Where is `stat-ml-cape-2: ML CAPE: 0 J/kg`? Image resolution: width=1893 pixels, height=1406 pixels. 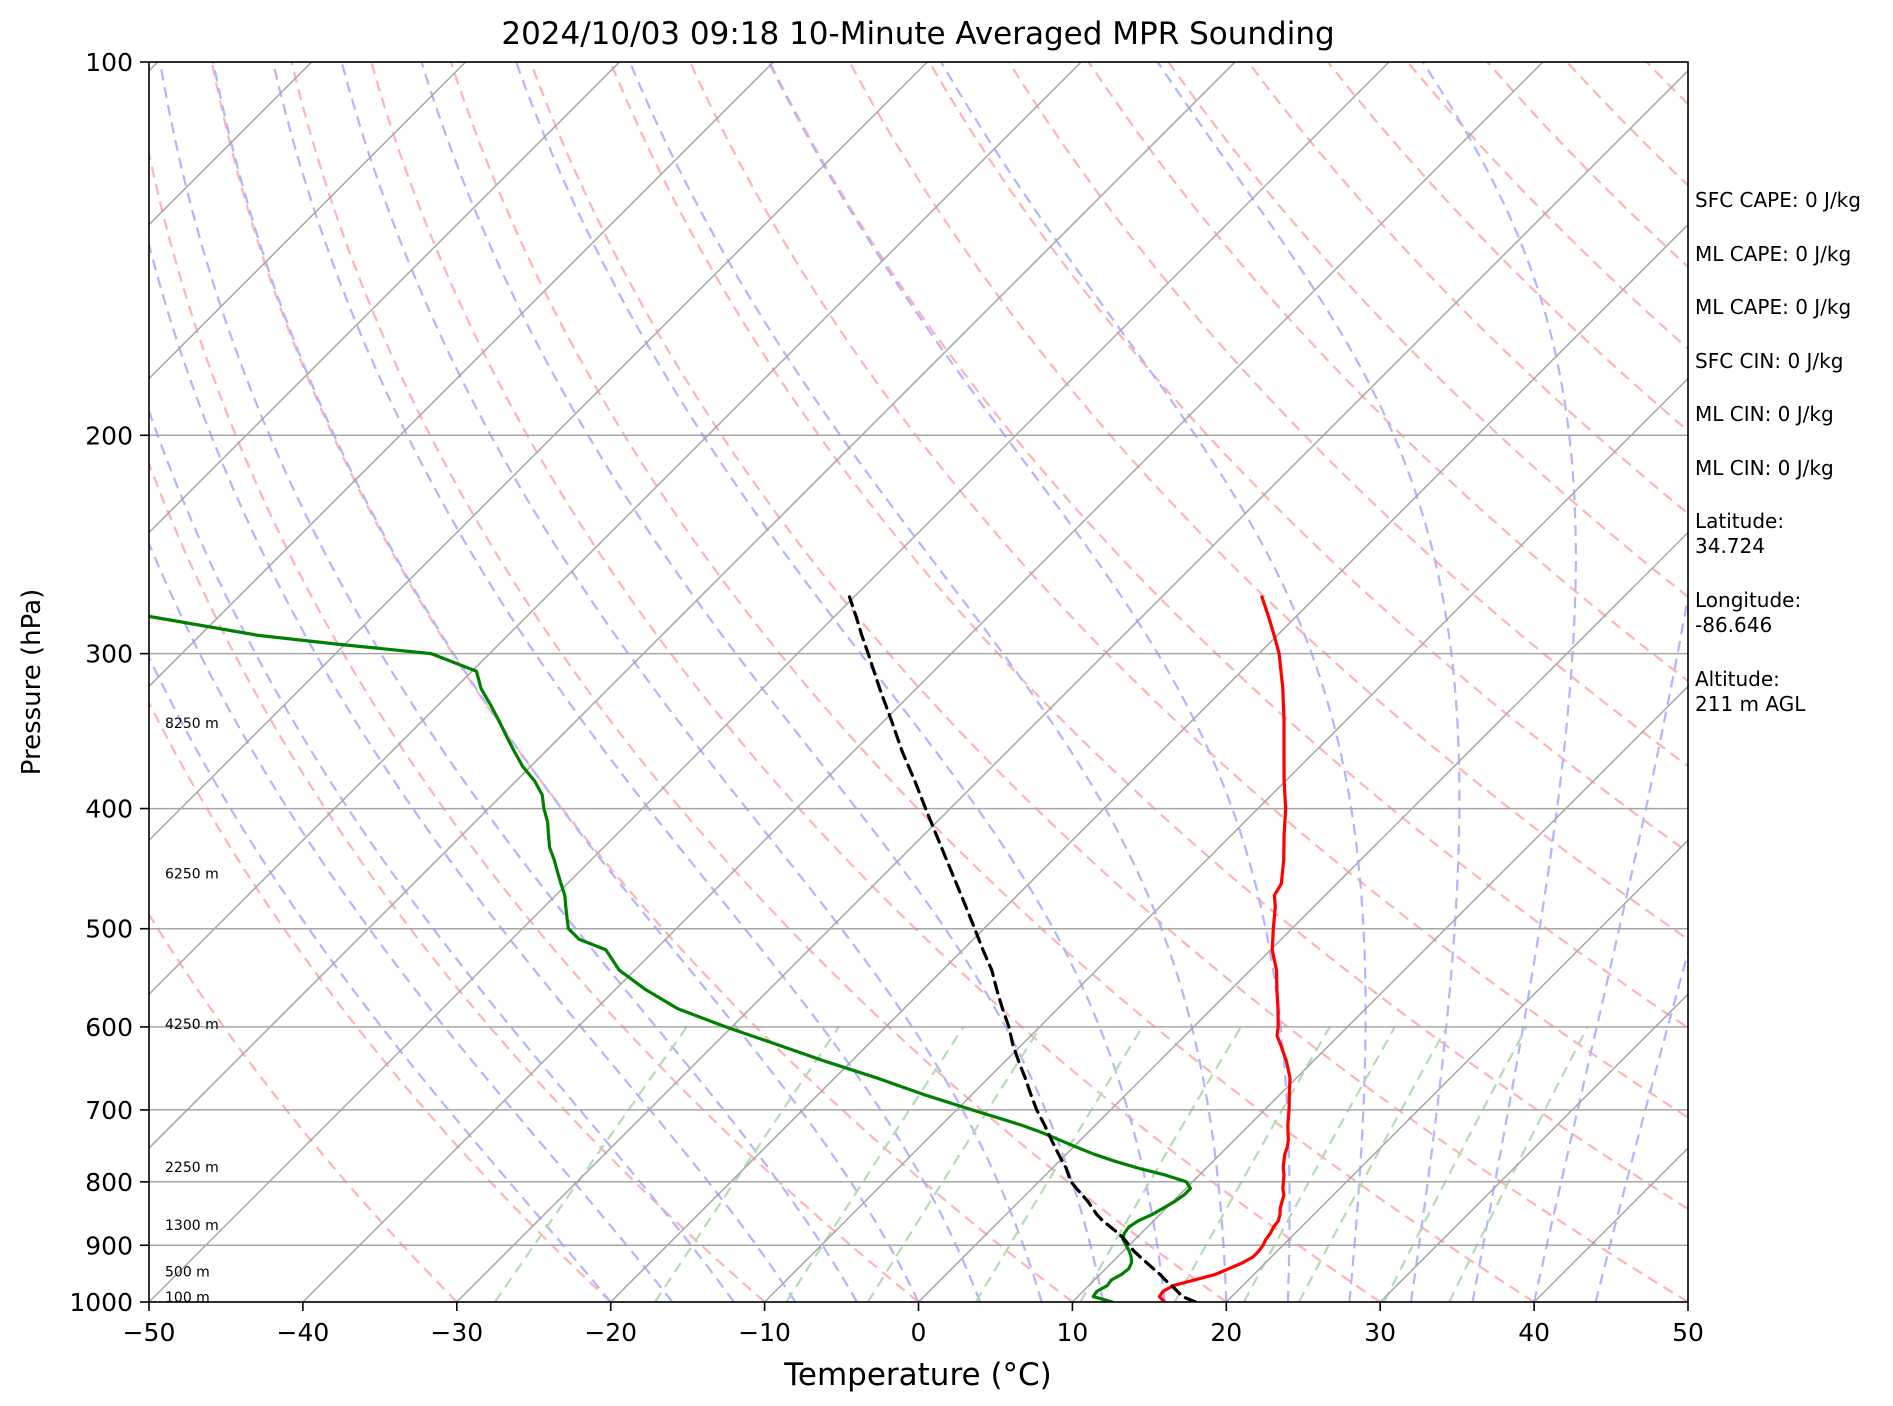
stat-ml-cape-2: ML CAPE: 0 J/kg is located at coordinates (1773, 307).